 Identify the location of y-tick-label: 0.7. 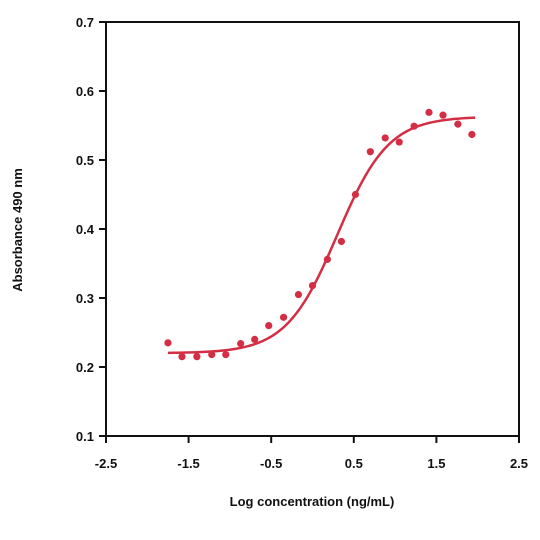
(85, 22).